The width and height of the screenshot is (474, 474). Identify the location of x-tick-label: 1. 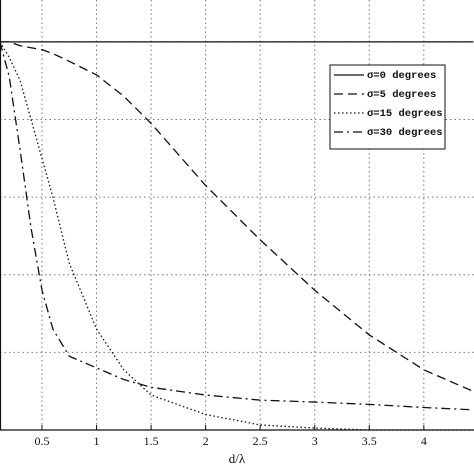
(97, 441).